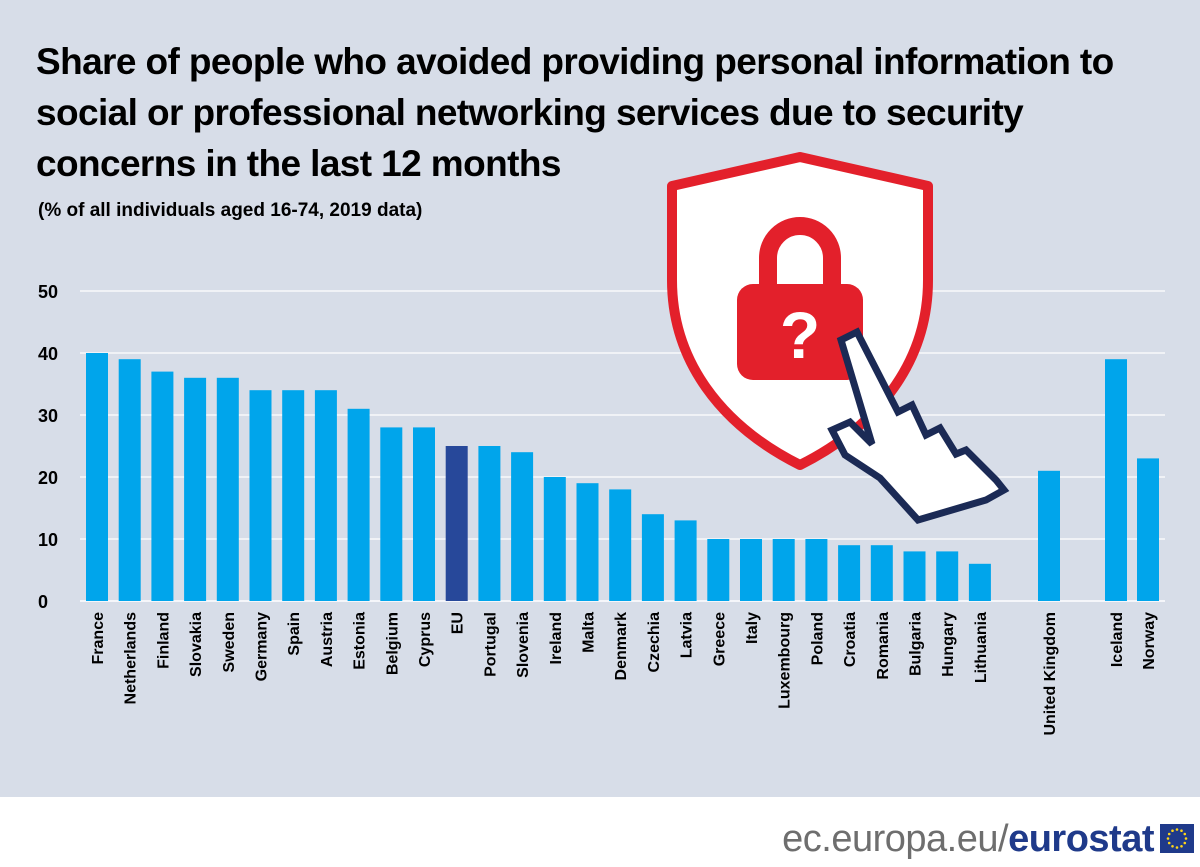 The height and width of the screenshot is (867, 1200). I want to click on x-tick-label: France, so click(98, 638).